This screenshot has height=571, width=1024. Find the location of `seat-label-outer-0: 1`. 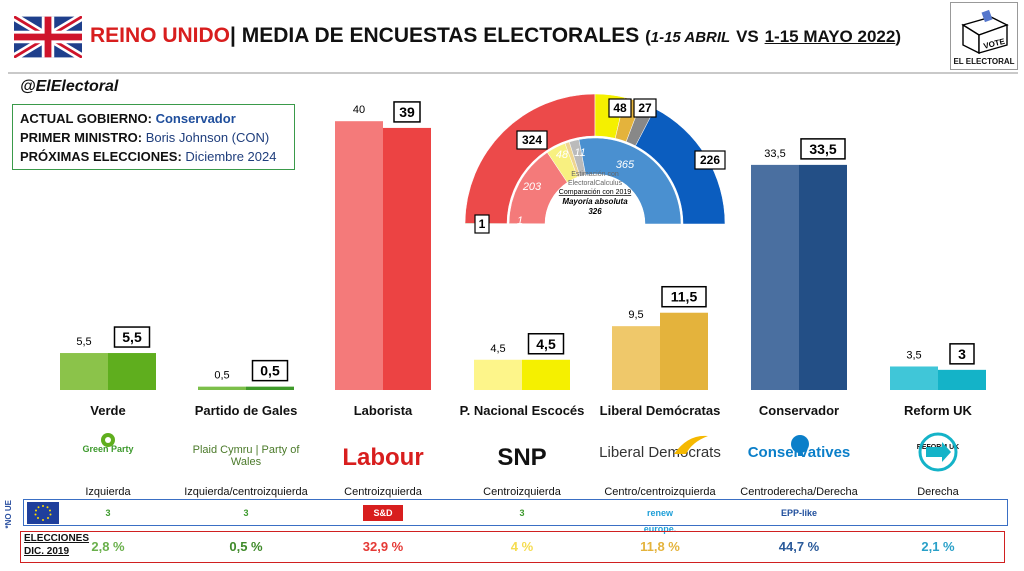

seat-label-outer-0: 1 is located at coordinates (482, 224).